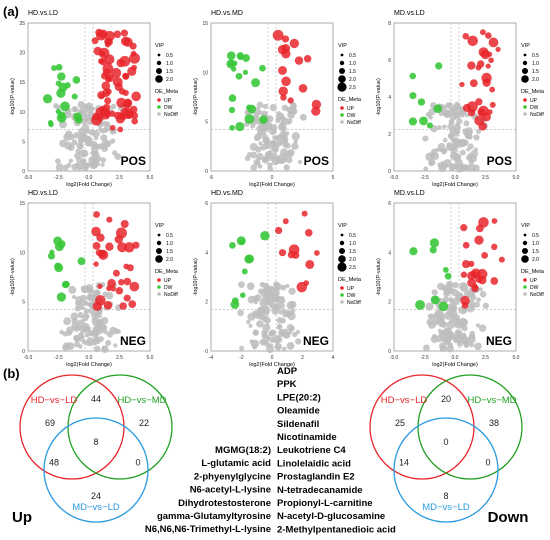 This screenshot has width=550, height=540. What do you see at coordinates (499, 341) in the screenshot?
I see `ion-mode-label: NEG` at bounding box center [499, 341].